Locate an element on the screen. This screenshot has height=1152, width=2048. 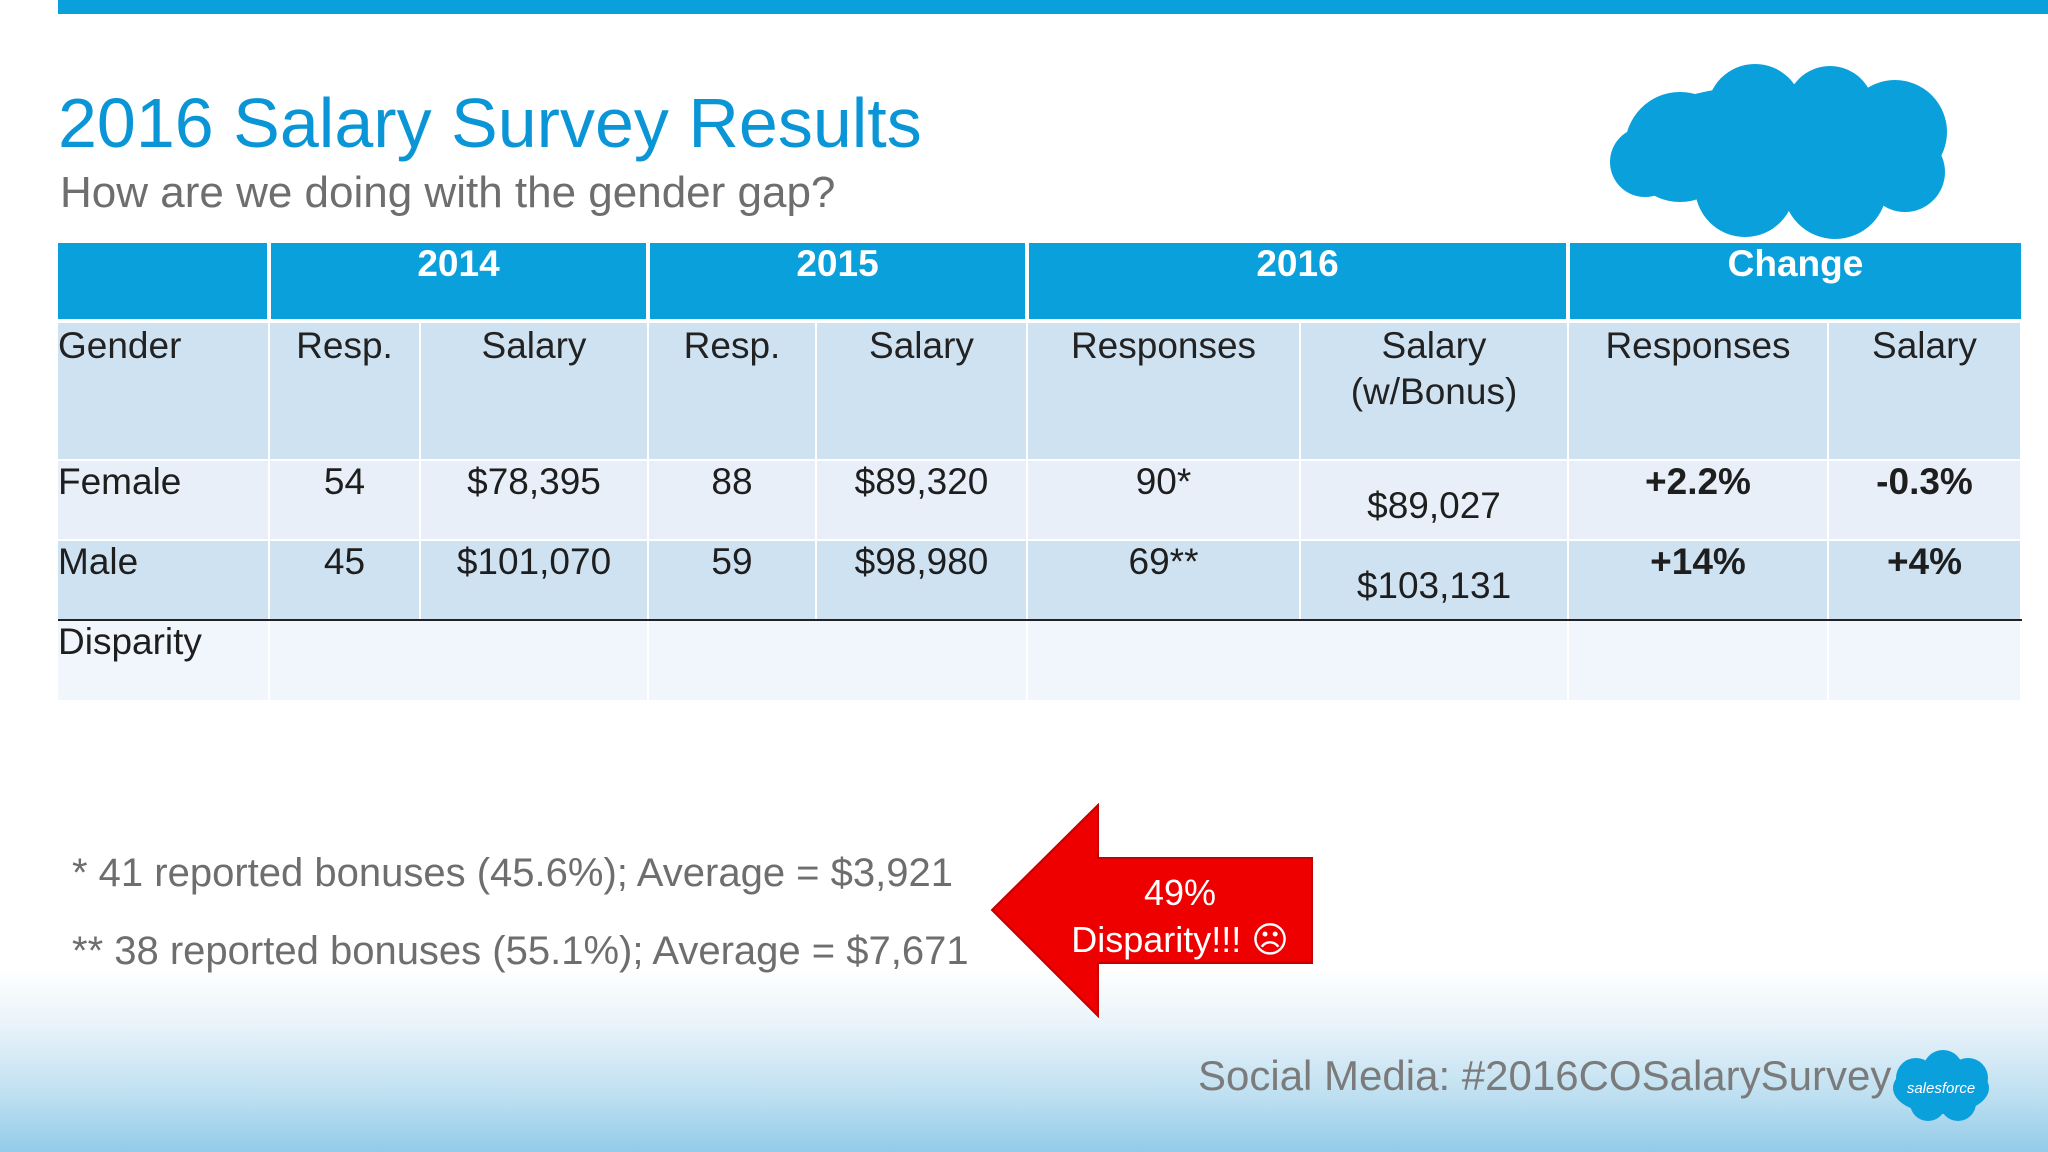
salary-2016-cell: $103,131 is located at coordinates (1434, 580).